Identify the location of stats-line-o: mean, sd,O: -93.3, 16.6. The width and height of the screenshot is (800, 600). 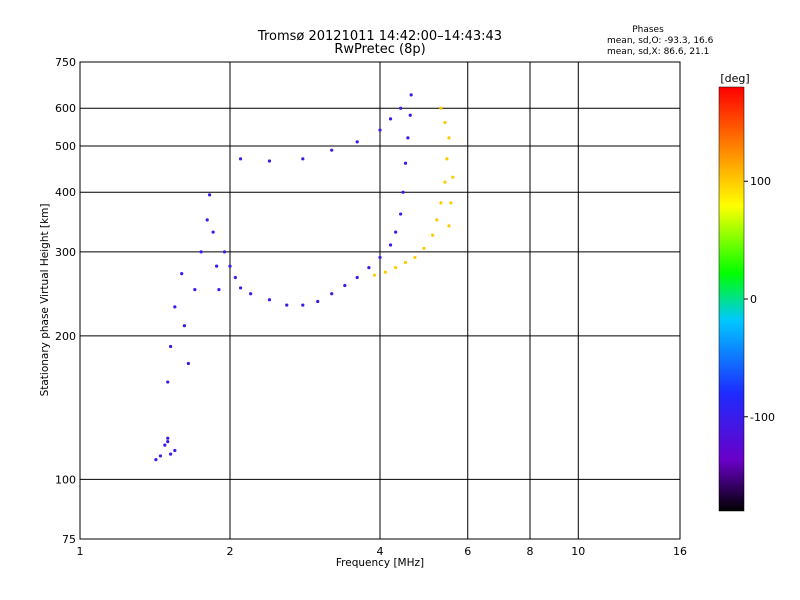
(660, 41).